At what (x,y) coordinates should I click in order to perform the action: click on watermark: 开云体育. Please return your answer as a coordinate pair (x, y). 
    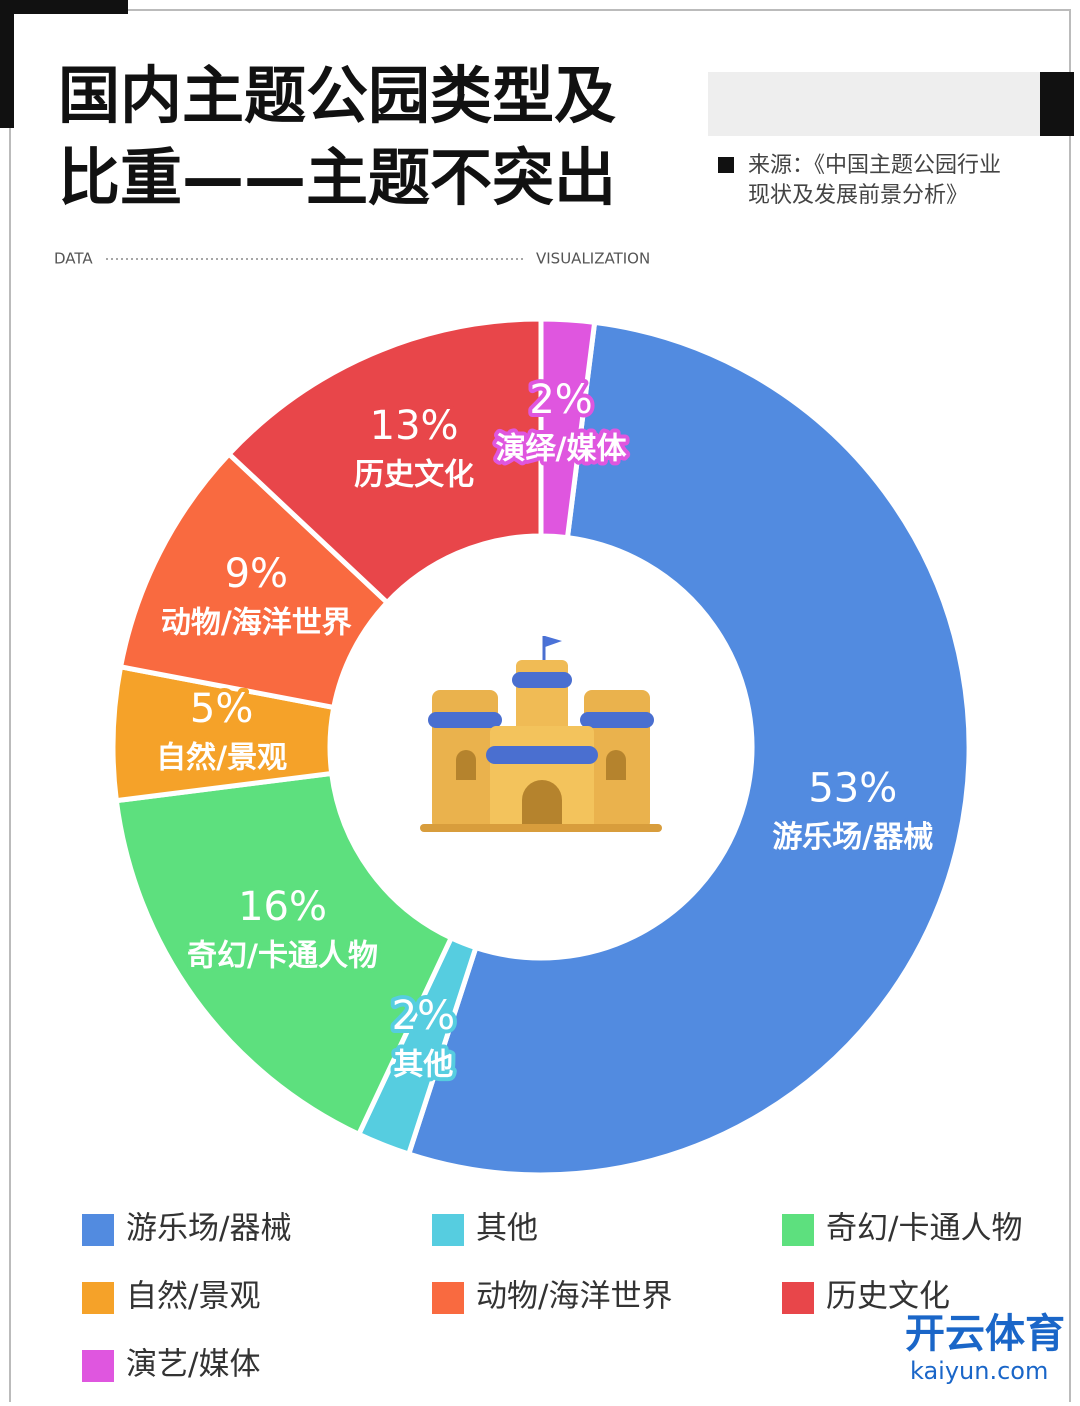
    Looking at the image, I should click on (985, 1334).